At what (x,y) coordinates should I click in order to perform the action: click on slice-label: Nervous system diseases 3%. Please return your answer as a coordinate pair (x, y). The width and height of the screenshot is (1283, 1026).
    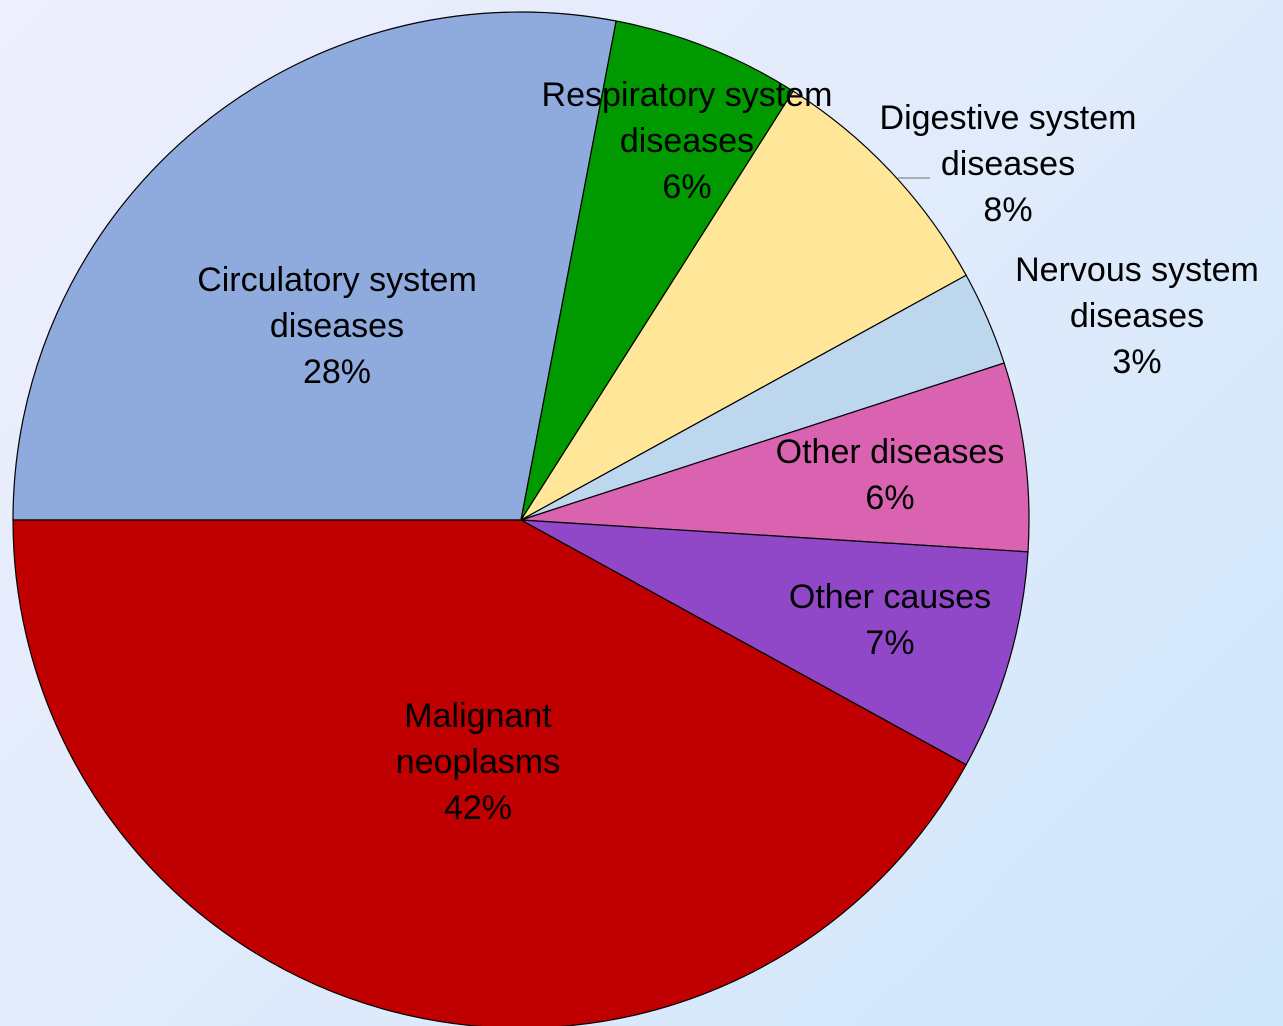
    Looking at the image, I should click on (1137, 316).